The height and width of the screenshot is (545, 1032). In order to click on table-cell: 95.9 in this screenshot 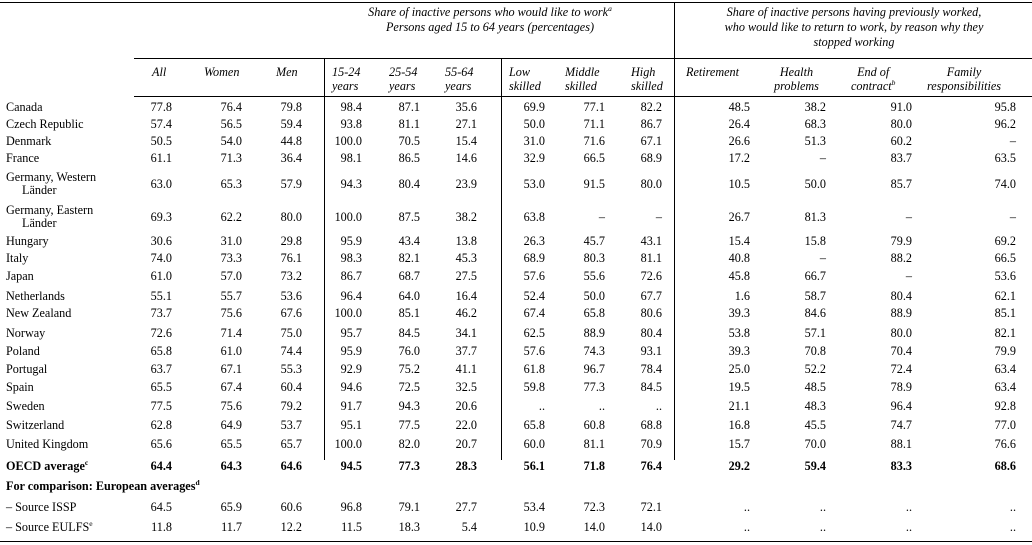, I will do `click(351, 241)`.